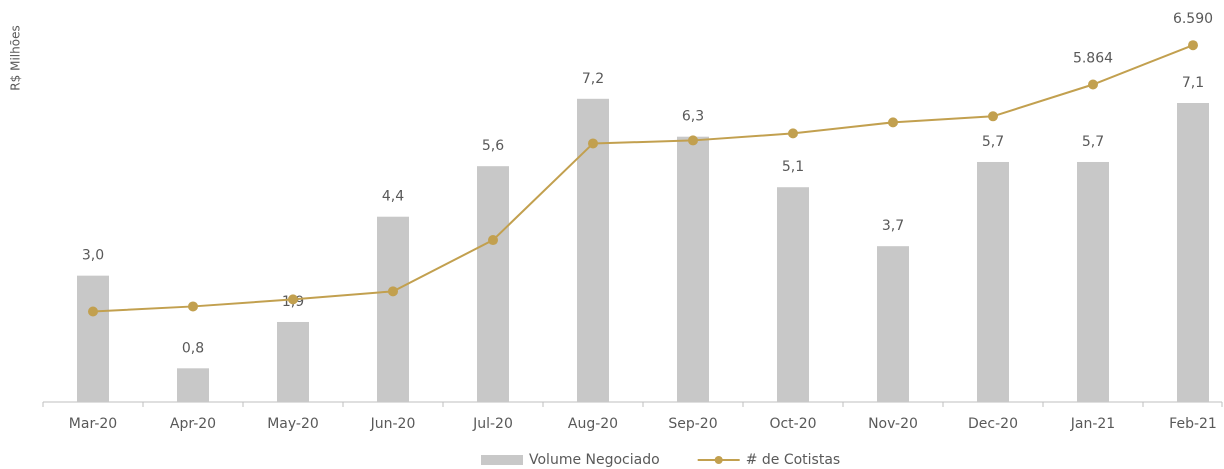 The height and width of the screenshot is (469, 1224). I want to click on x-tick-label: May-20, so click(293, 424).